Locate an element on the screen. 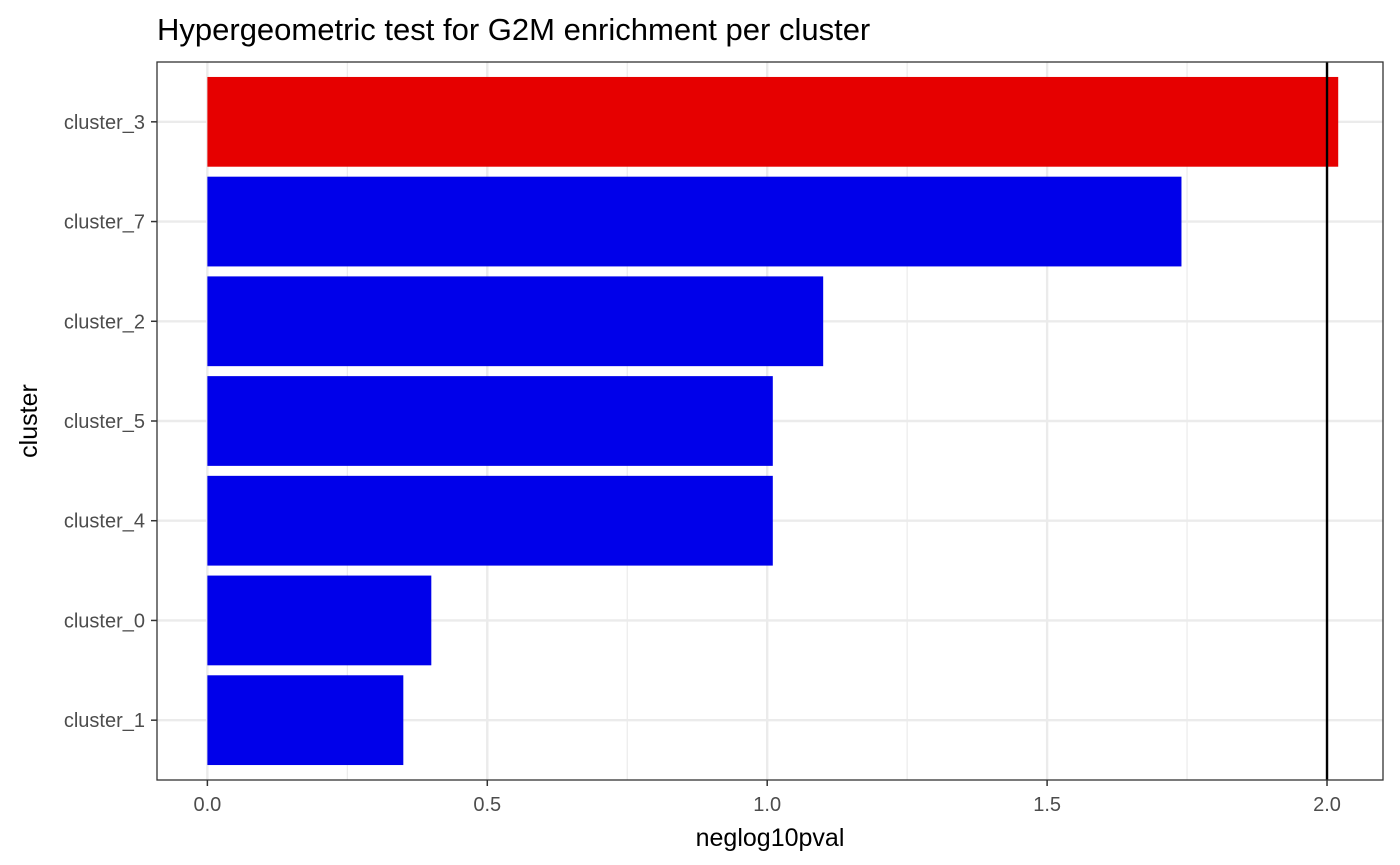  y-tick-label: cluster_1 is located at coordinates (104, 721).